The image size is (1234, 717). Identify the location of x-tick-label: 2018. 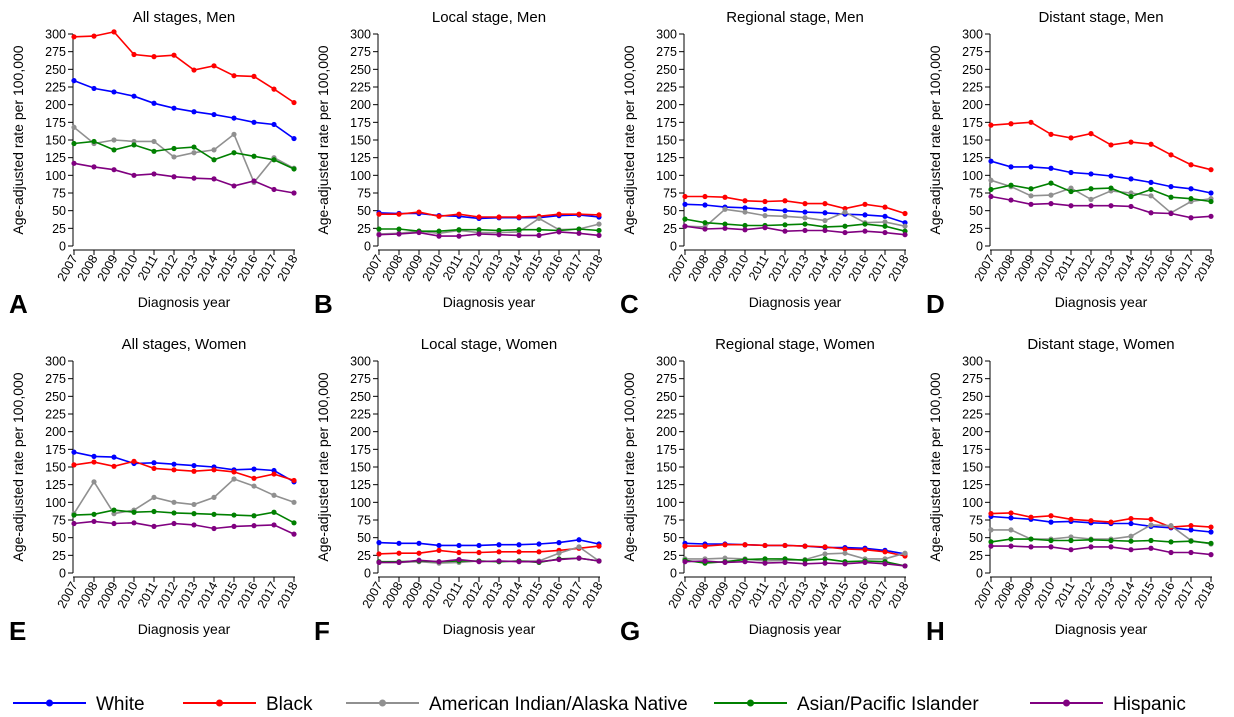
(1205, 594).